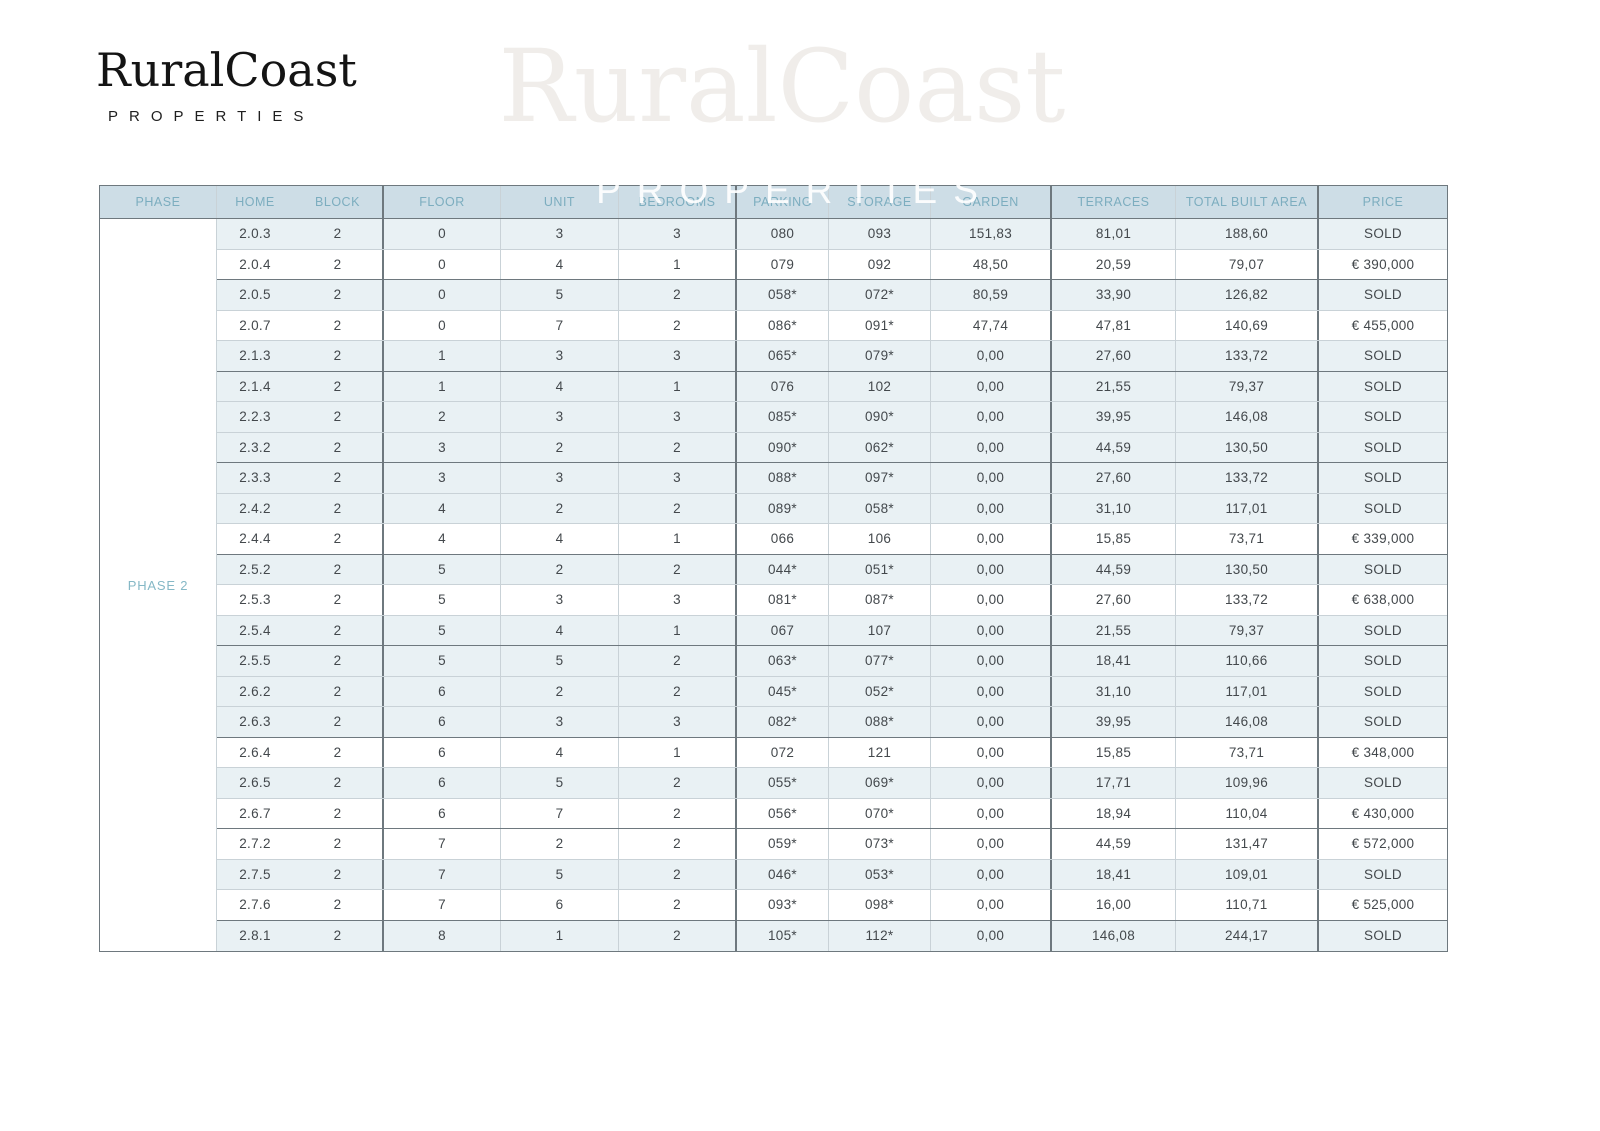  What do you see at coordinates (880, 539) in the screenshot?
I see `cell-storage: 106` at bounding box center [880, 539].